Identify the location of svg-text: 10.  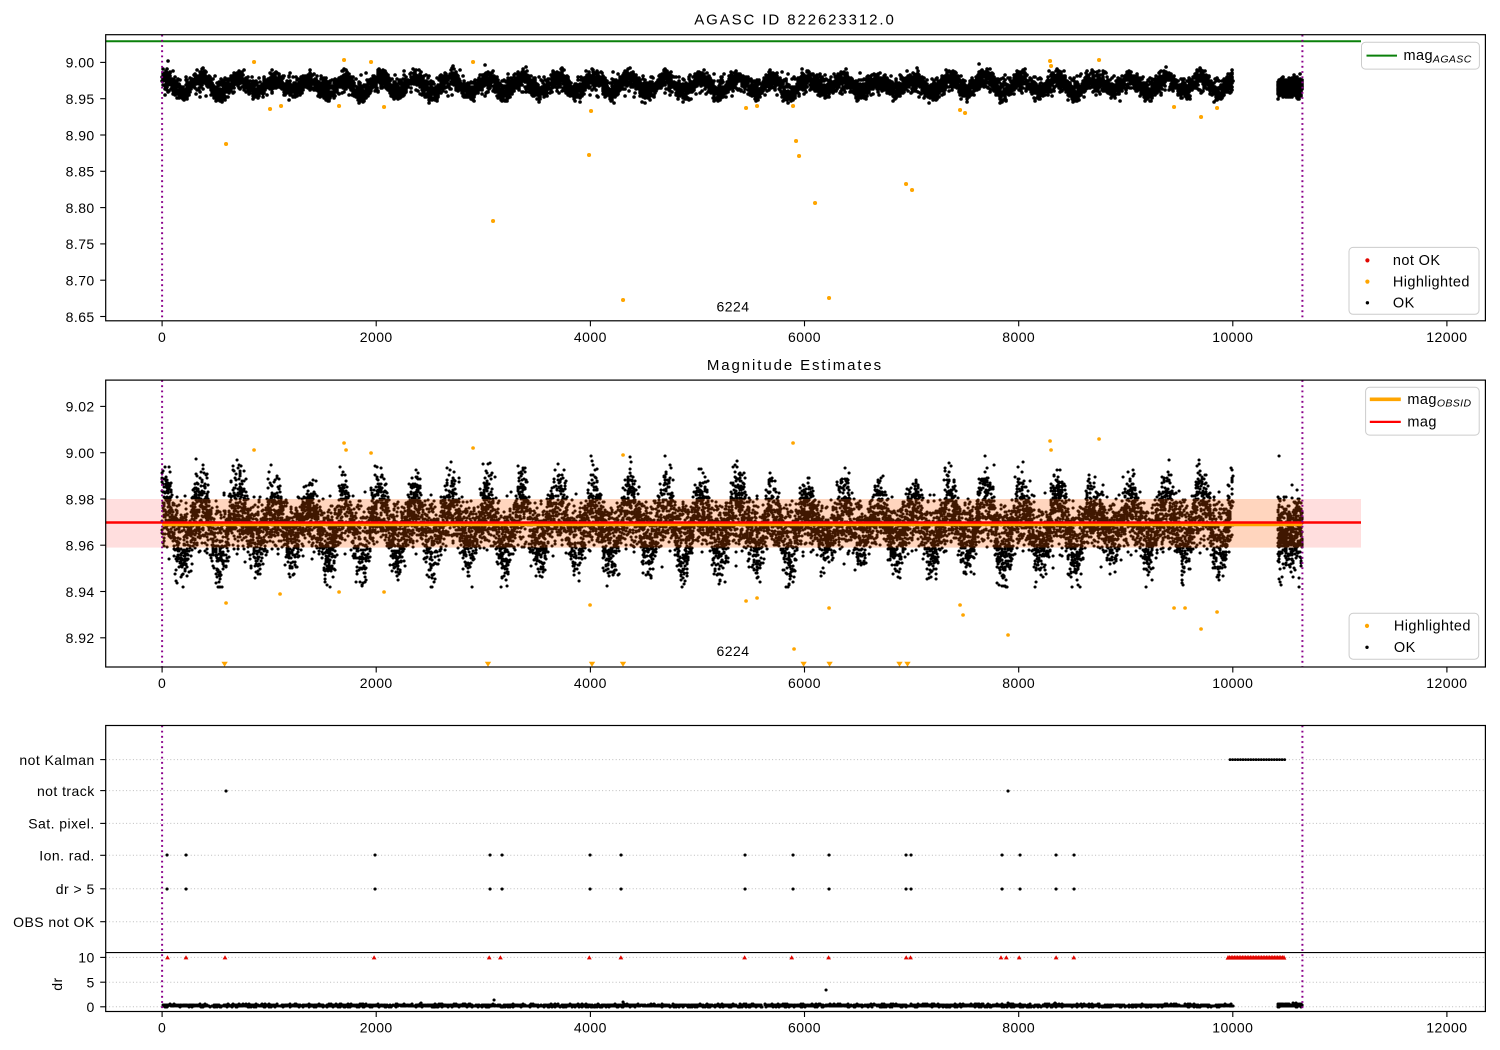
(86, 958).